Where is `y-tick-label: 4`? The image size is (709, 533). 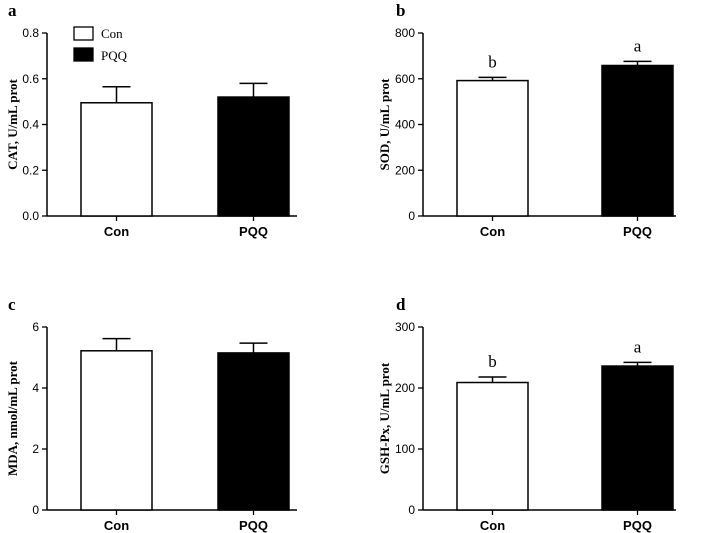 y-tick-label: 4 is located at coordinates (35, 388).